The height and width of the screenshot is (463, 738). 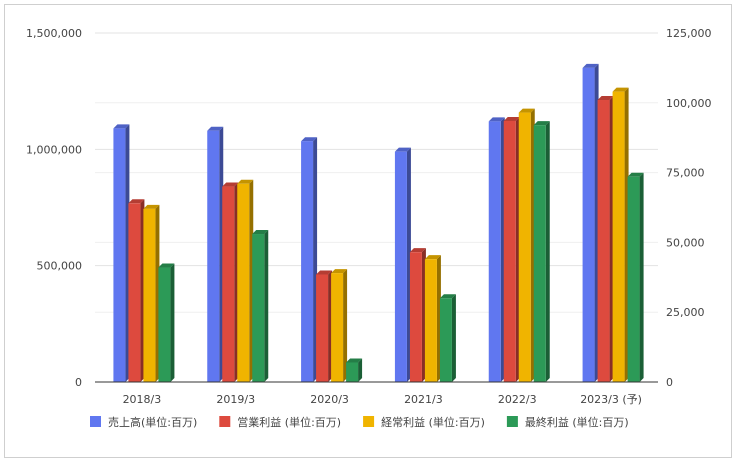 I want to click on legend-item-3: 経常利益 (単位:百万), so click(x=424, y=422).